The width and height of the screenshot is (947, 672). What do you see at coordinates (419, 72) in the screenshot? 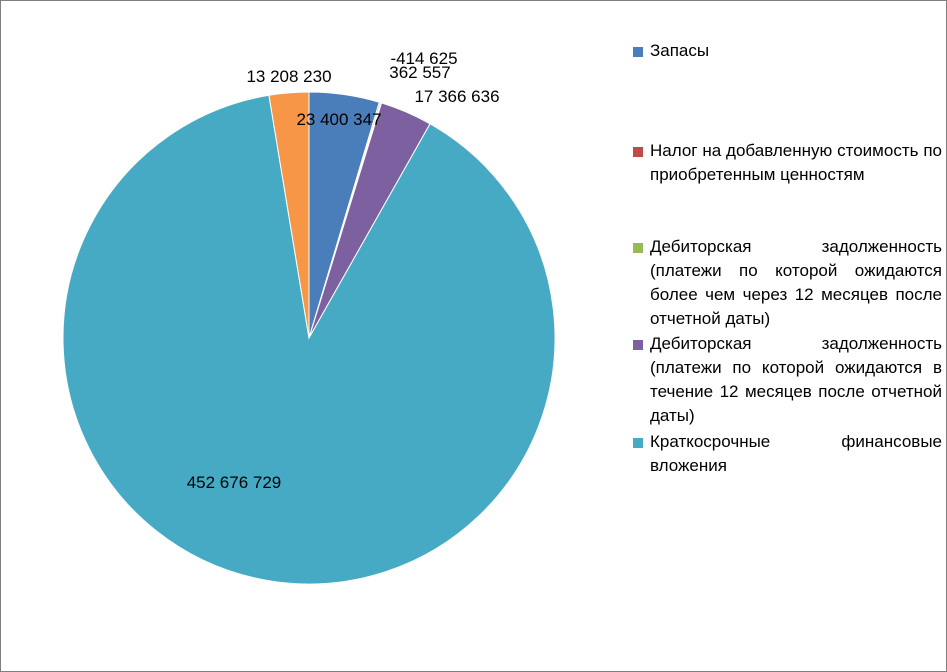
I see `data-label-debitor-long: 362 557` at bounding box center [419, 72].